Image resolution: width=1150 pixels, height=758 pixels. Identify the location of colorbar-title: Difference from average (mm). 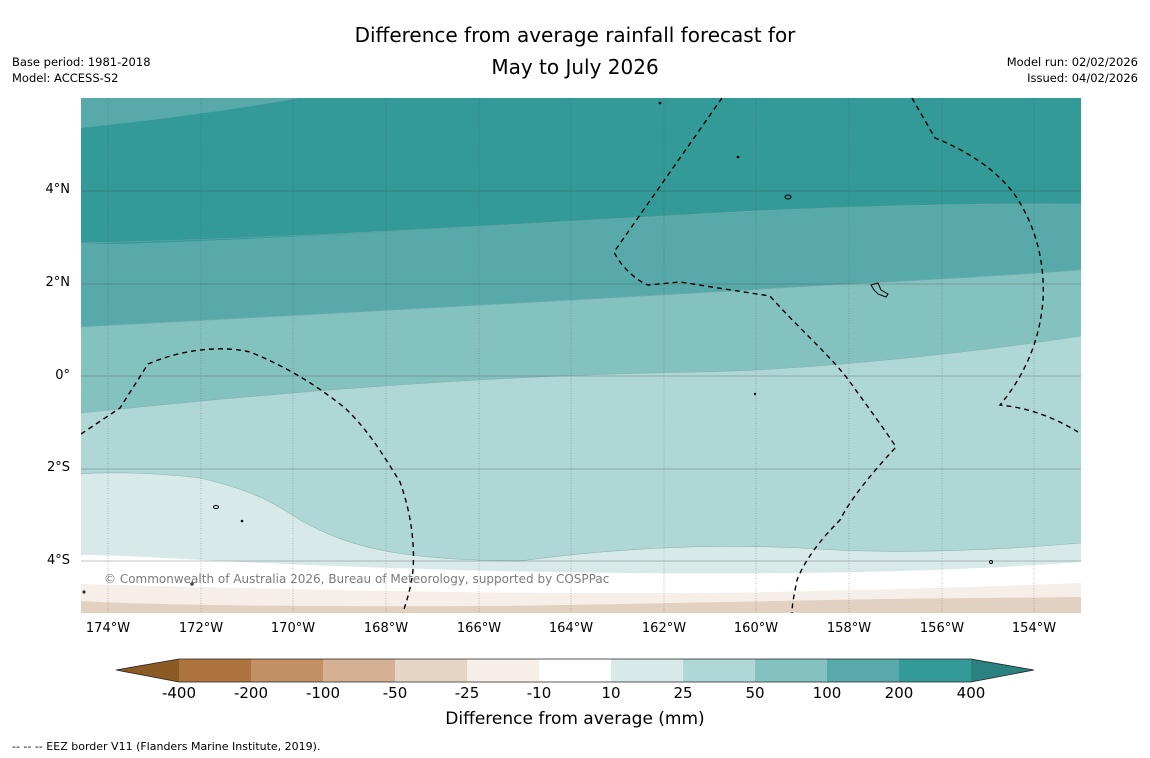
(575, 719).